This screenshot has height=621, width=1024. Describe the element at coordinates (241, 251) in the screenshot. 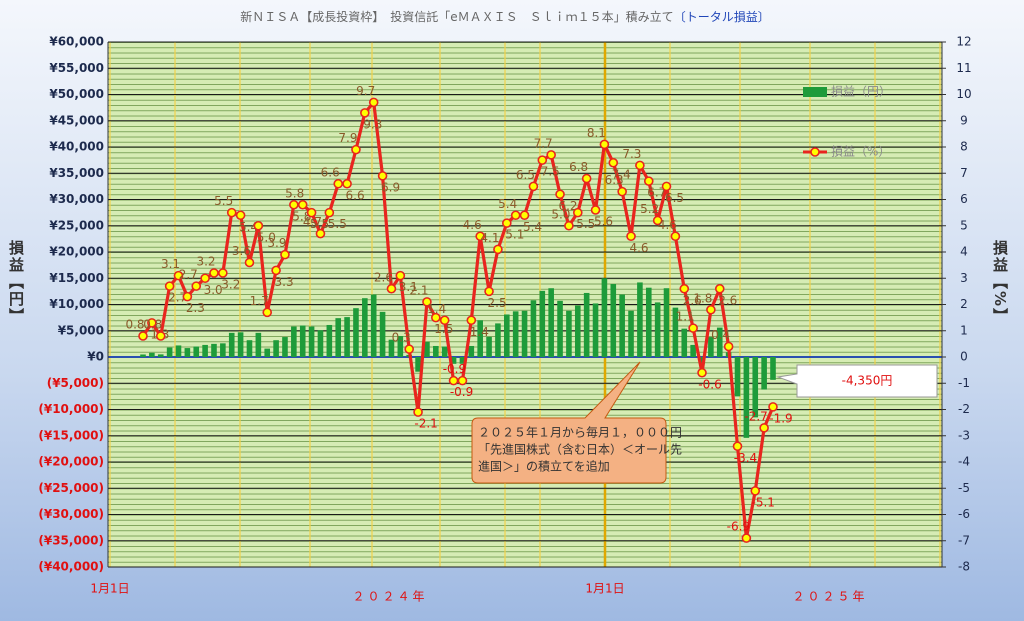

I see `data-label: 3.6` at that location.